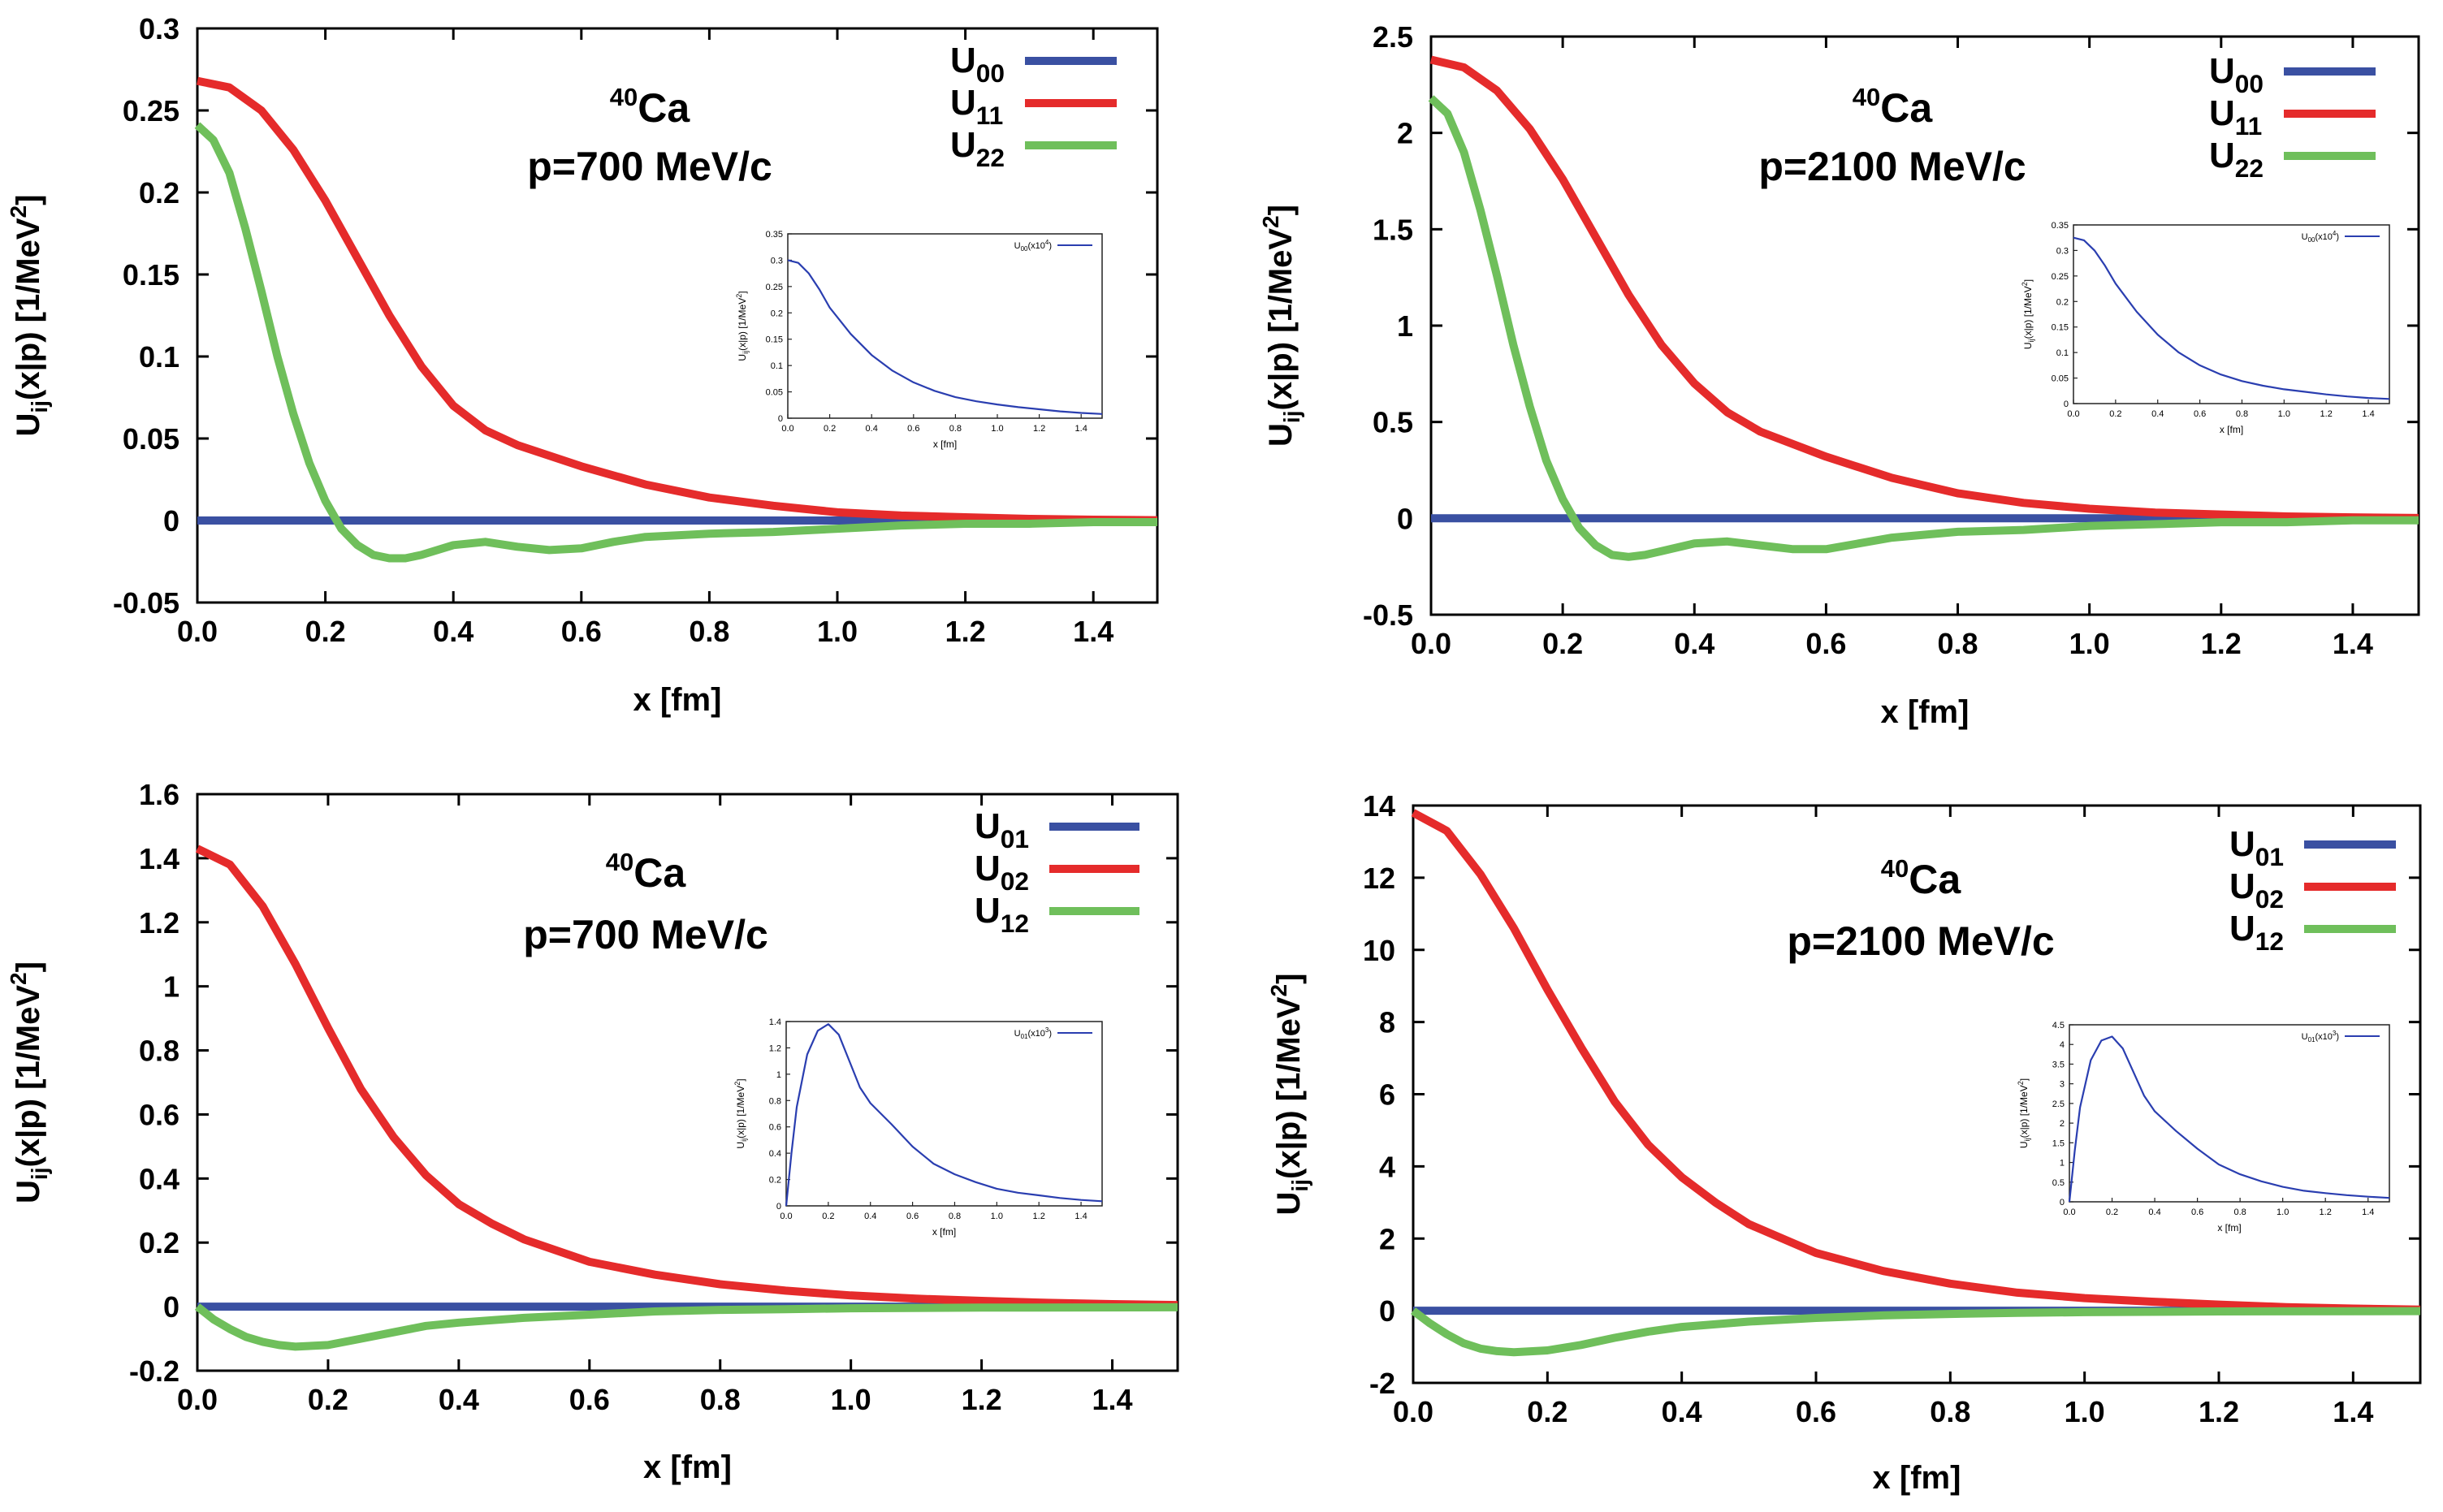 The height and width of the screenshot is (1512, 2443). I want to click on inset-y-tick-label: 3, so click(2062, 1085).